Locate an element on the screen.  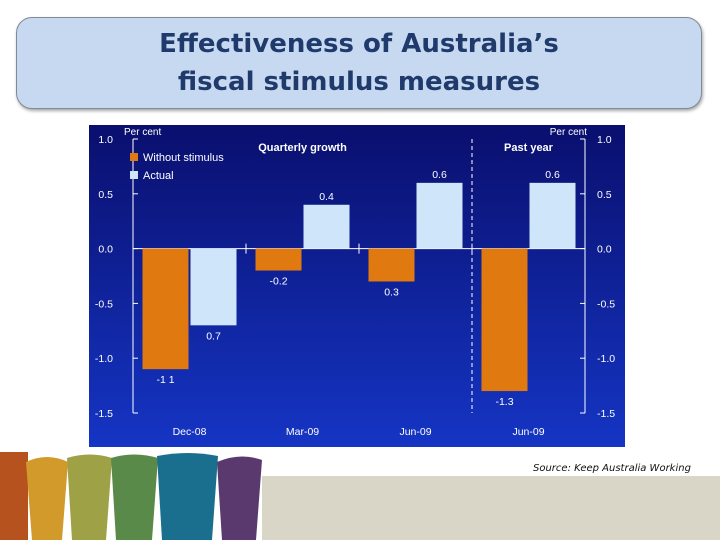
footer-band-teal is located at coordinates (187, 496).